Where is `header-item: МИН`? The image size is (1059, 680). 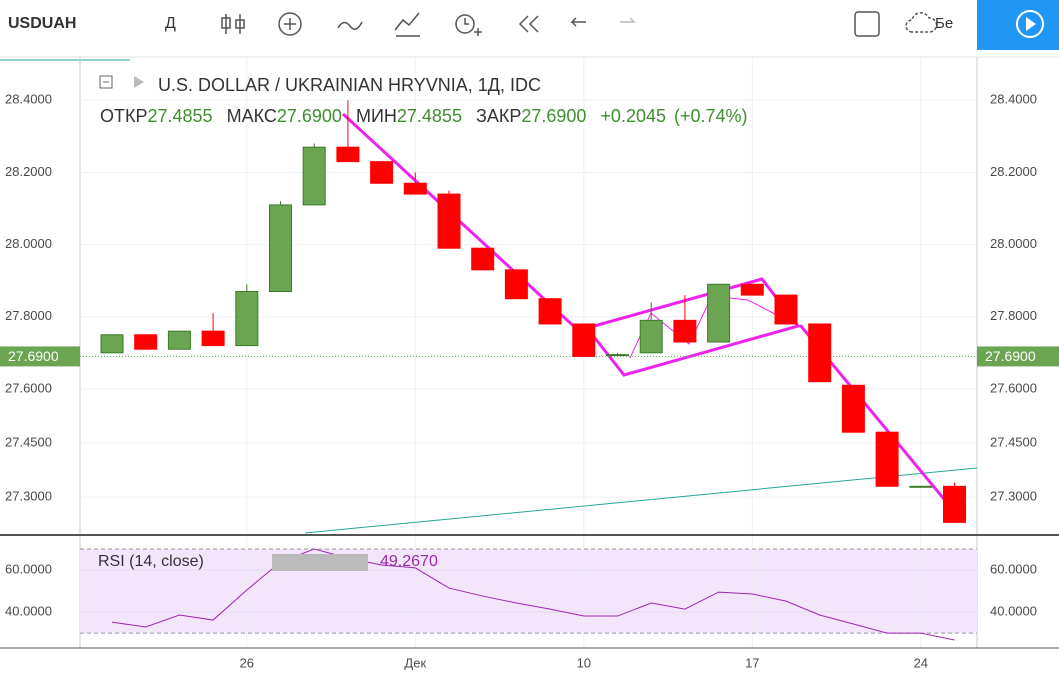
header-item: МИН is located at coordinates (376, 116).